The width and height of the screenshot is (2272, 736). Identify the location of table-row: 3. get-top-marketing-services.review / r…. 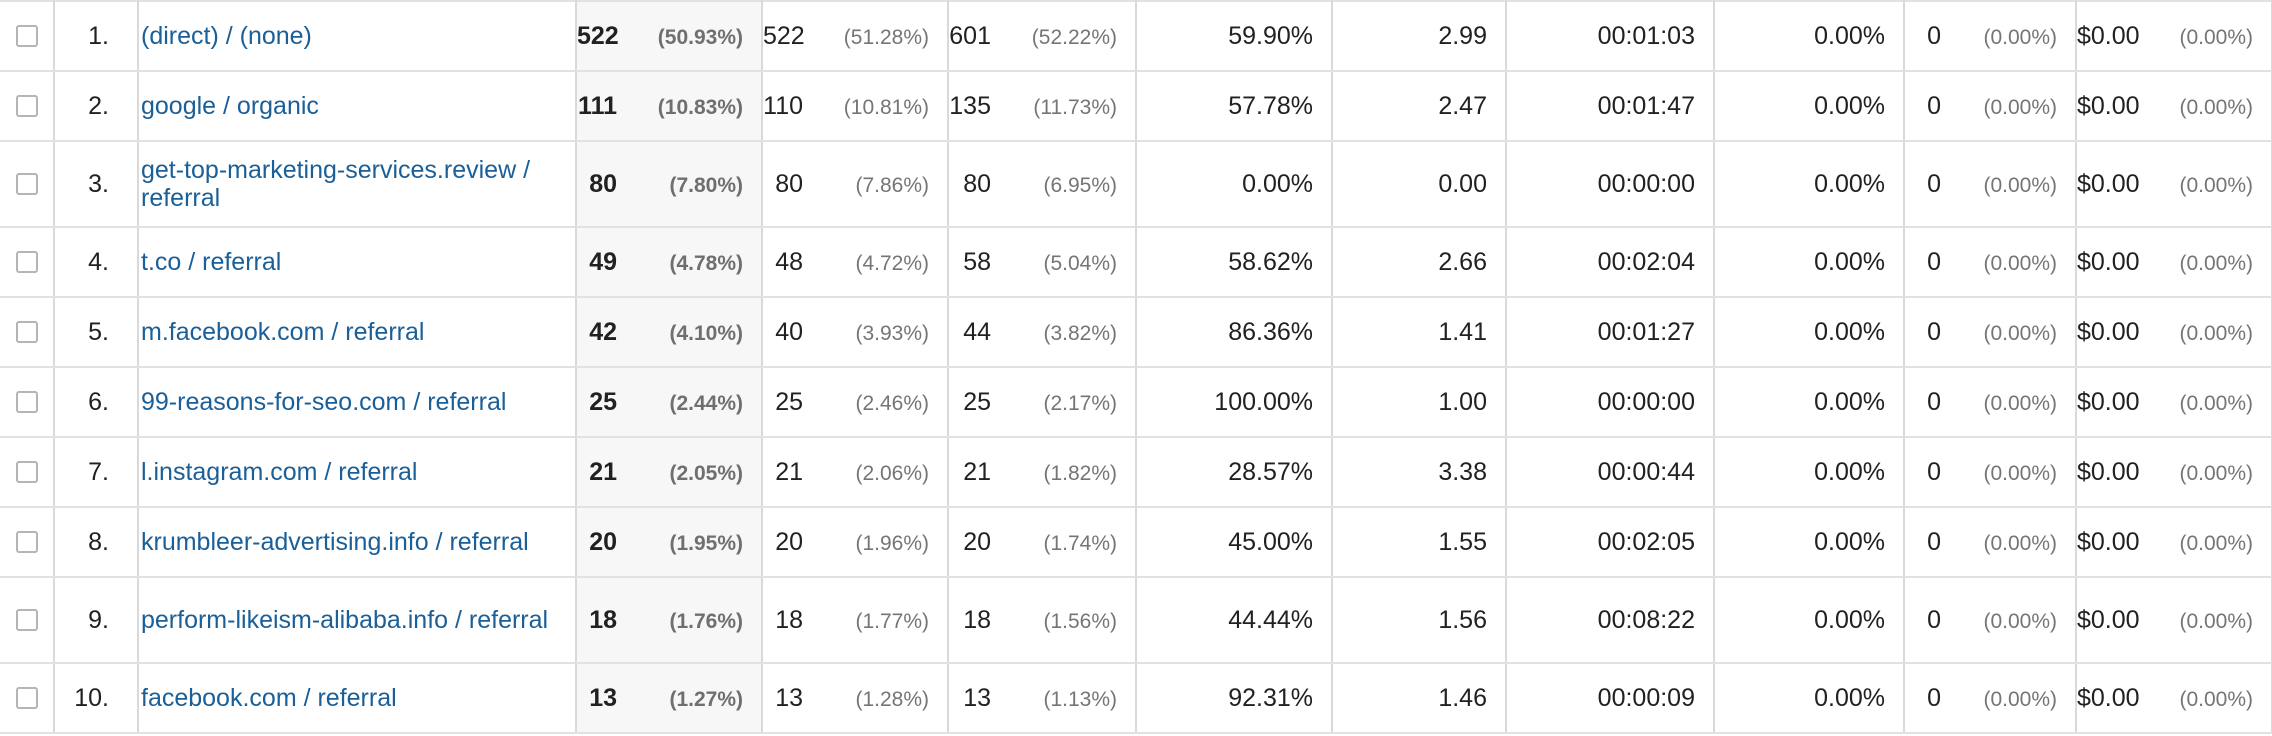
(1136, 184).